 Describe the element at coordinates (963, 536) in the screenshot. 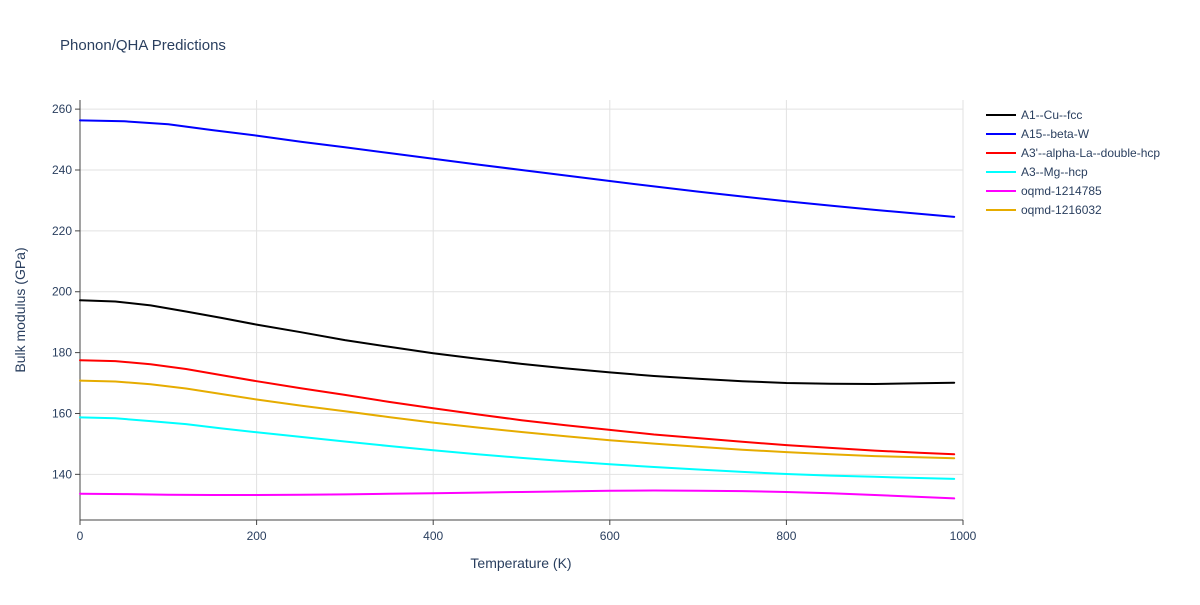

I see `x-tick-label: 1000` at that location.